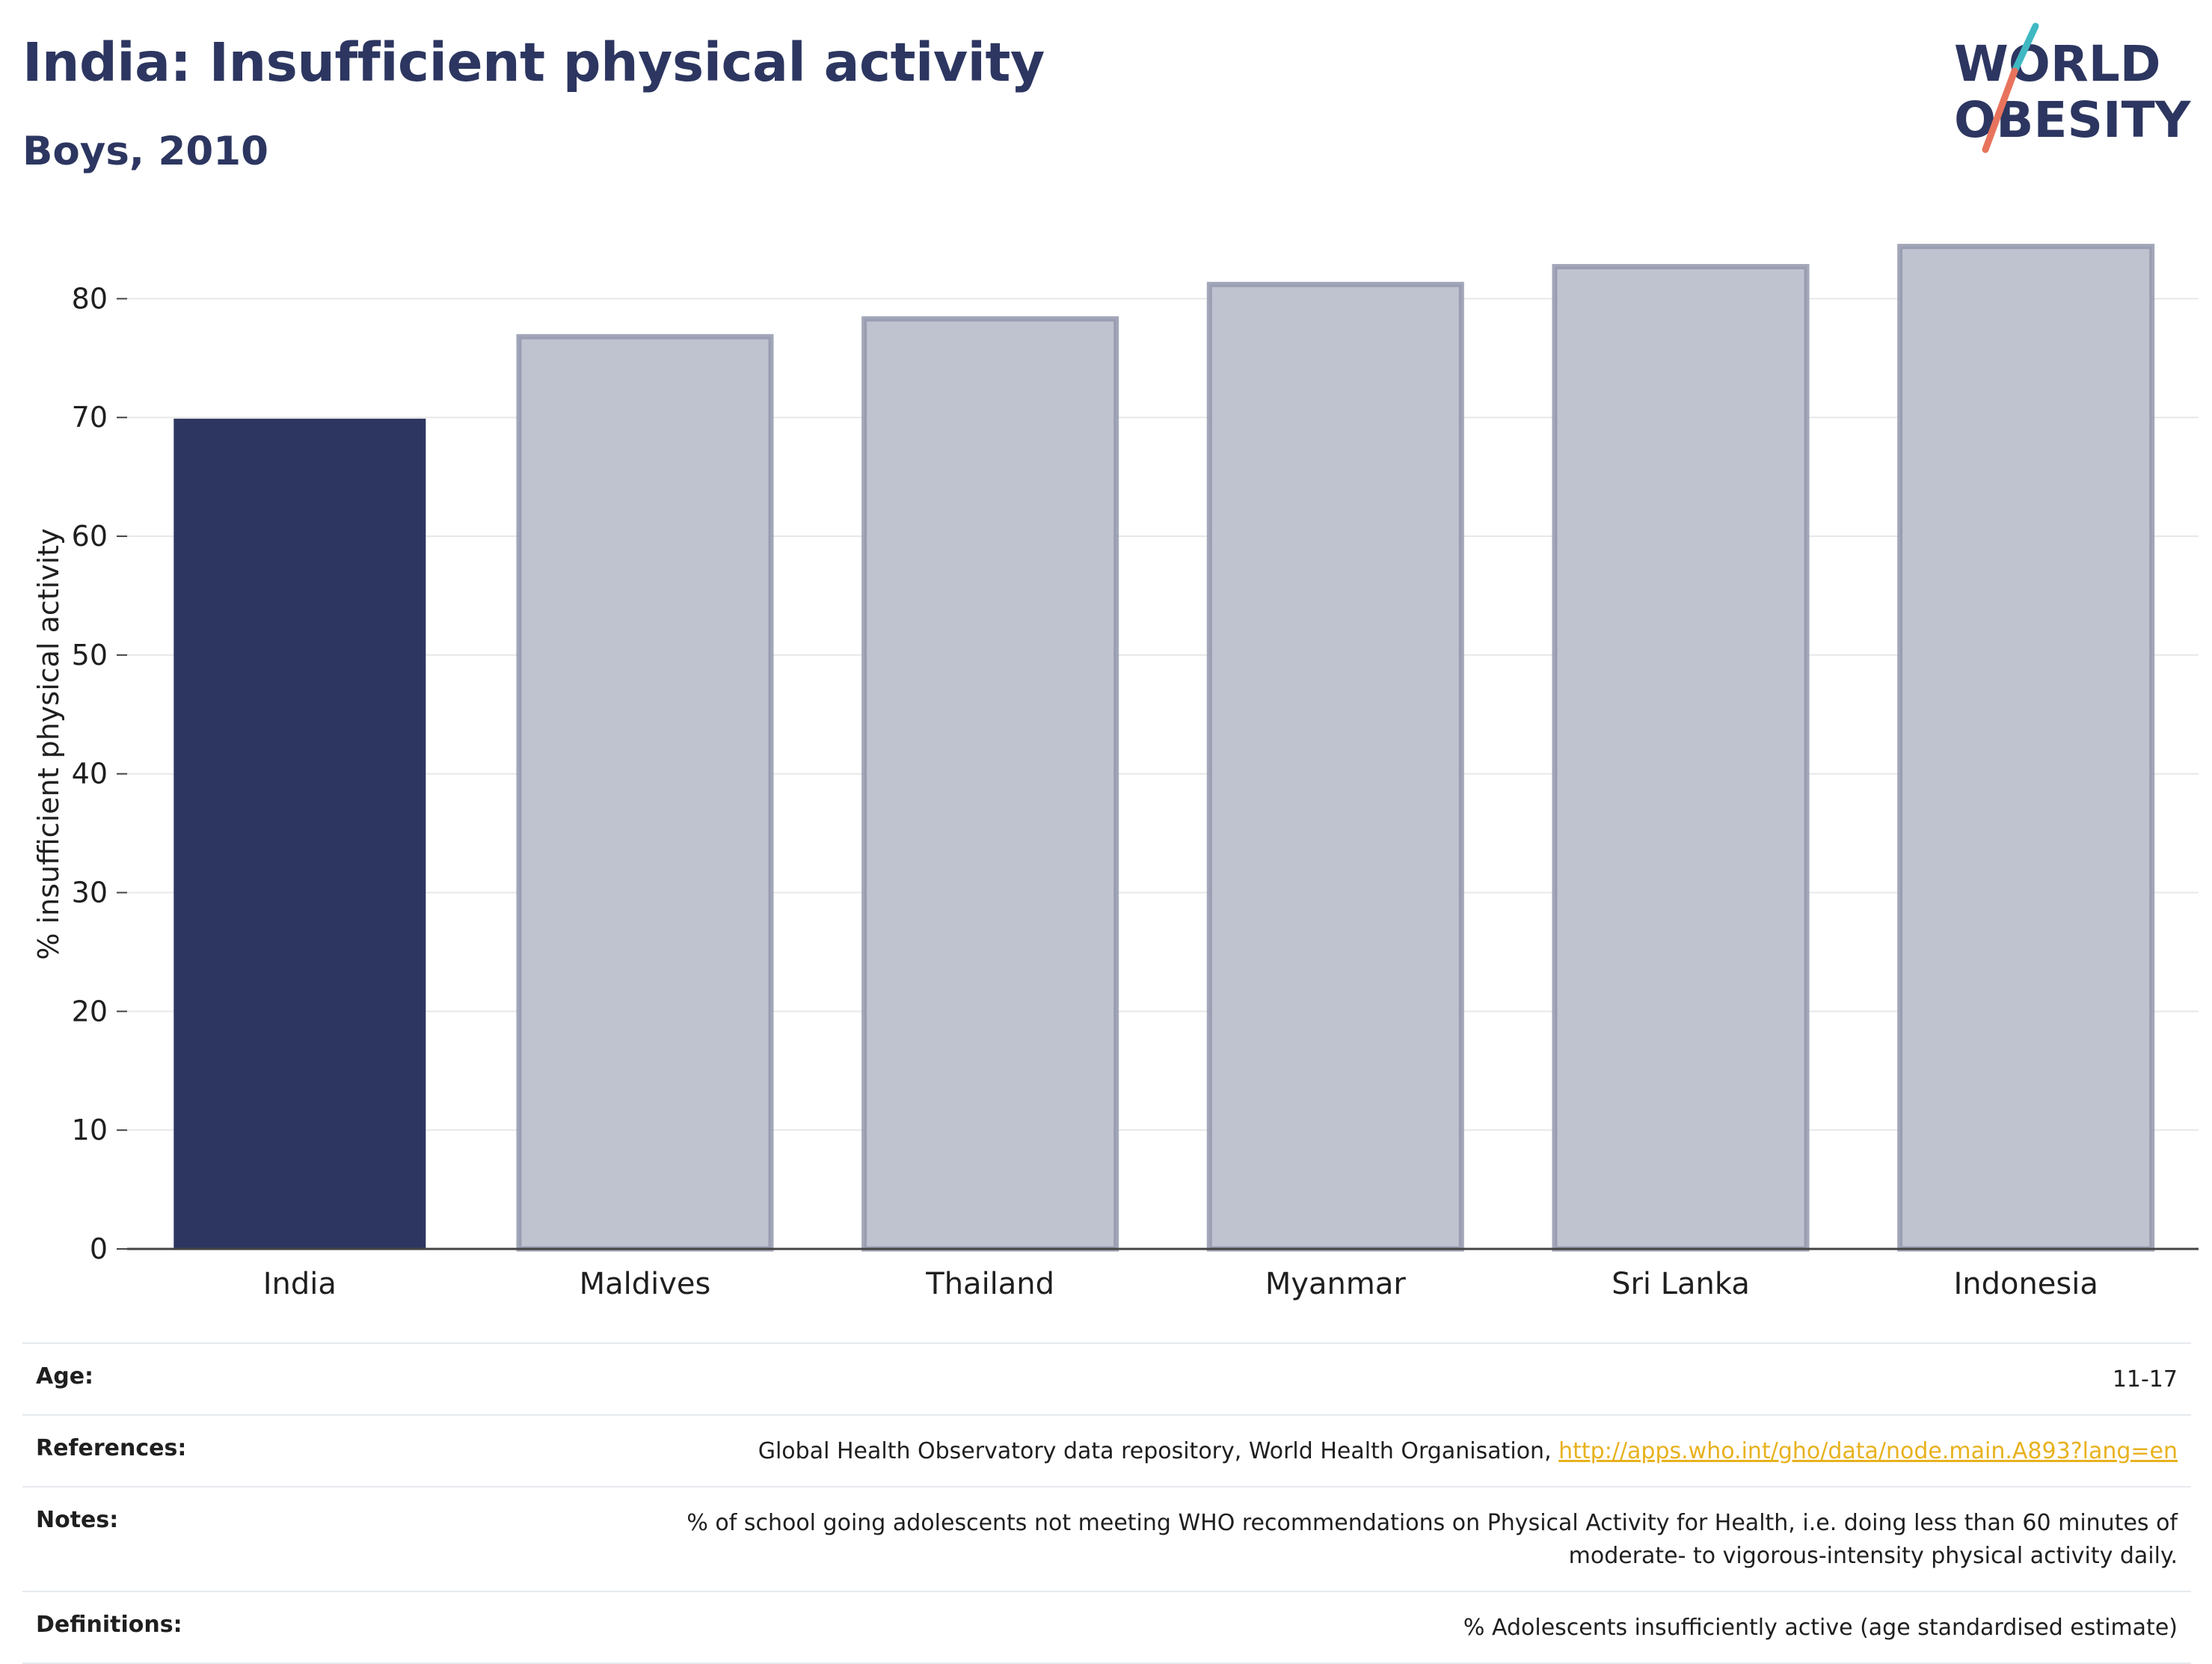  Describe the element at coordinates (90, 417) in the screenshot. I see `y-tick-label: 70` at that location.